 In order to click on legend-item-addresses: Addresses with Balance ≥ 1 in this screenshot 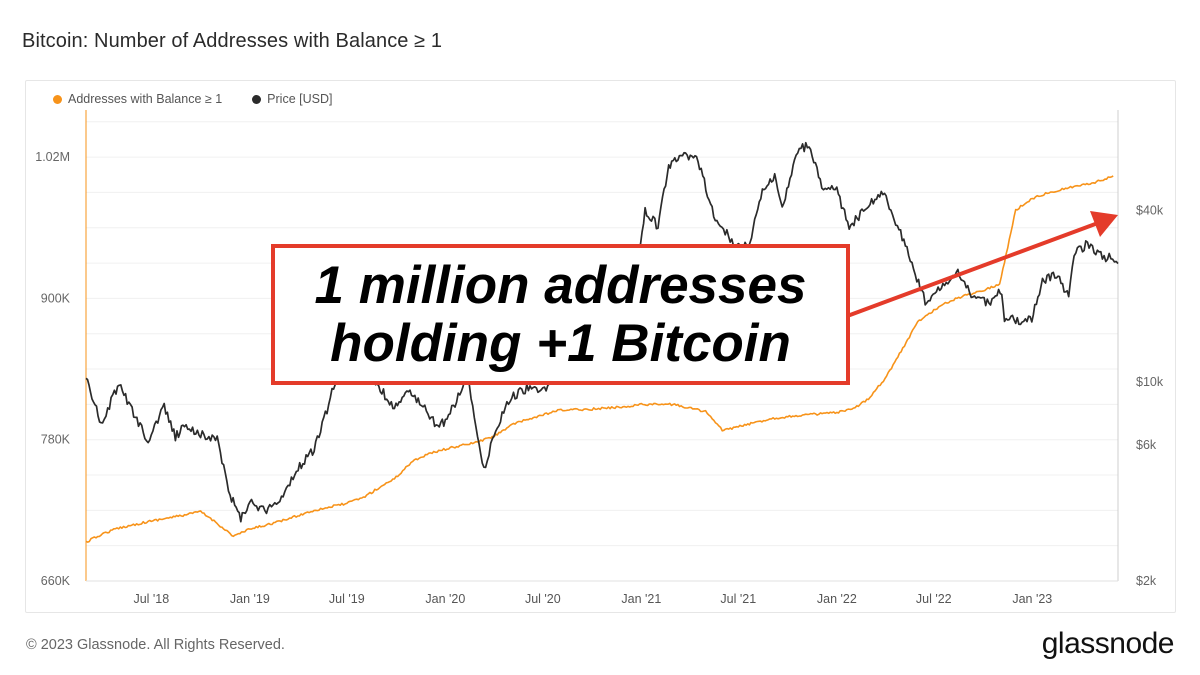, I will do `click(137, 99)`.